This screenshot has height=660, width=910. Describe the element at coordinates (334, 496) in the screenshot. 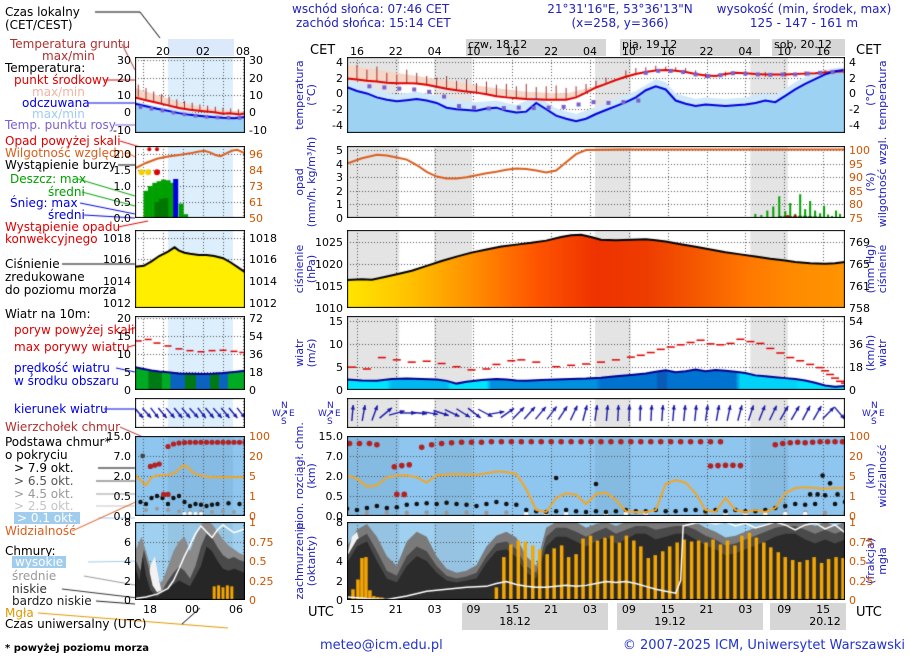

I see `ytick-left-chm: 0.5` at that location.